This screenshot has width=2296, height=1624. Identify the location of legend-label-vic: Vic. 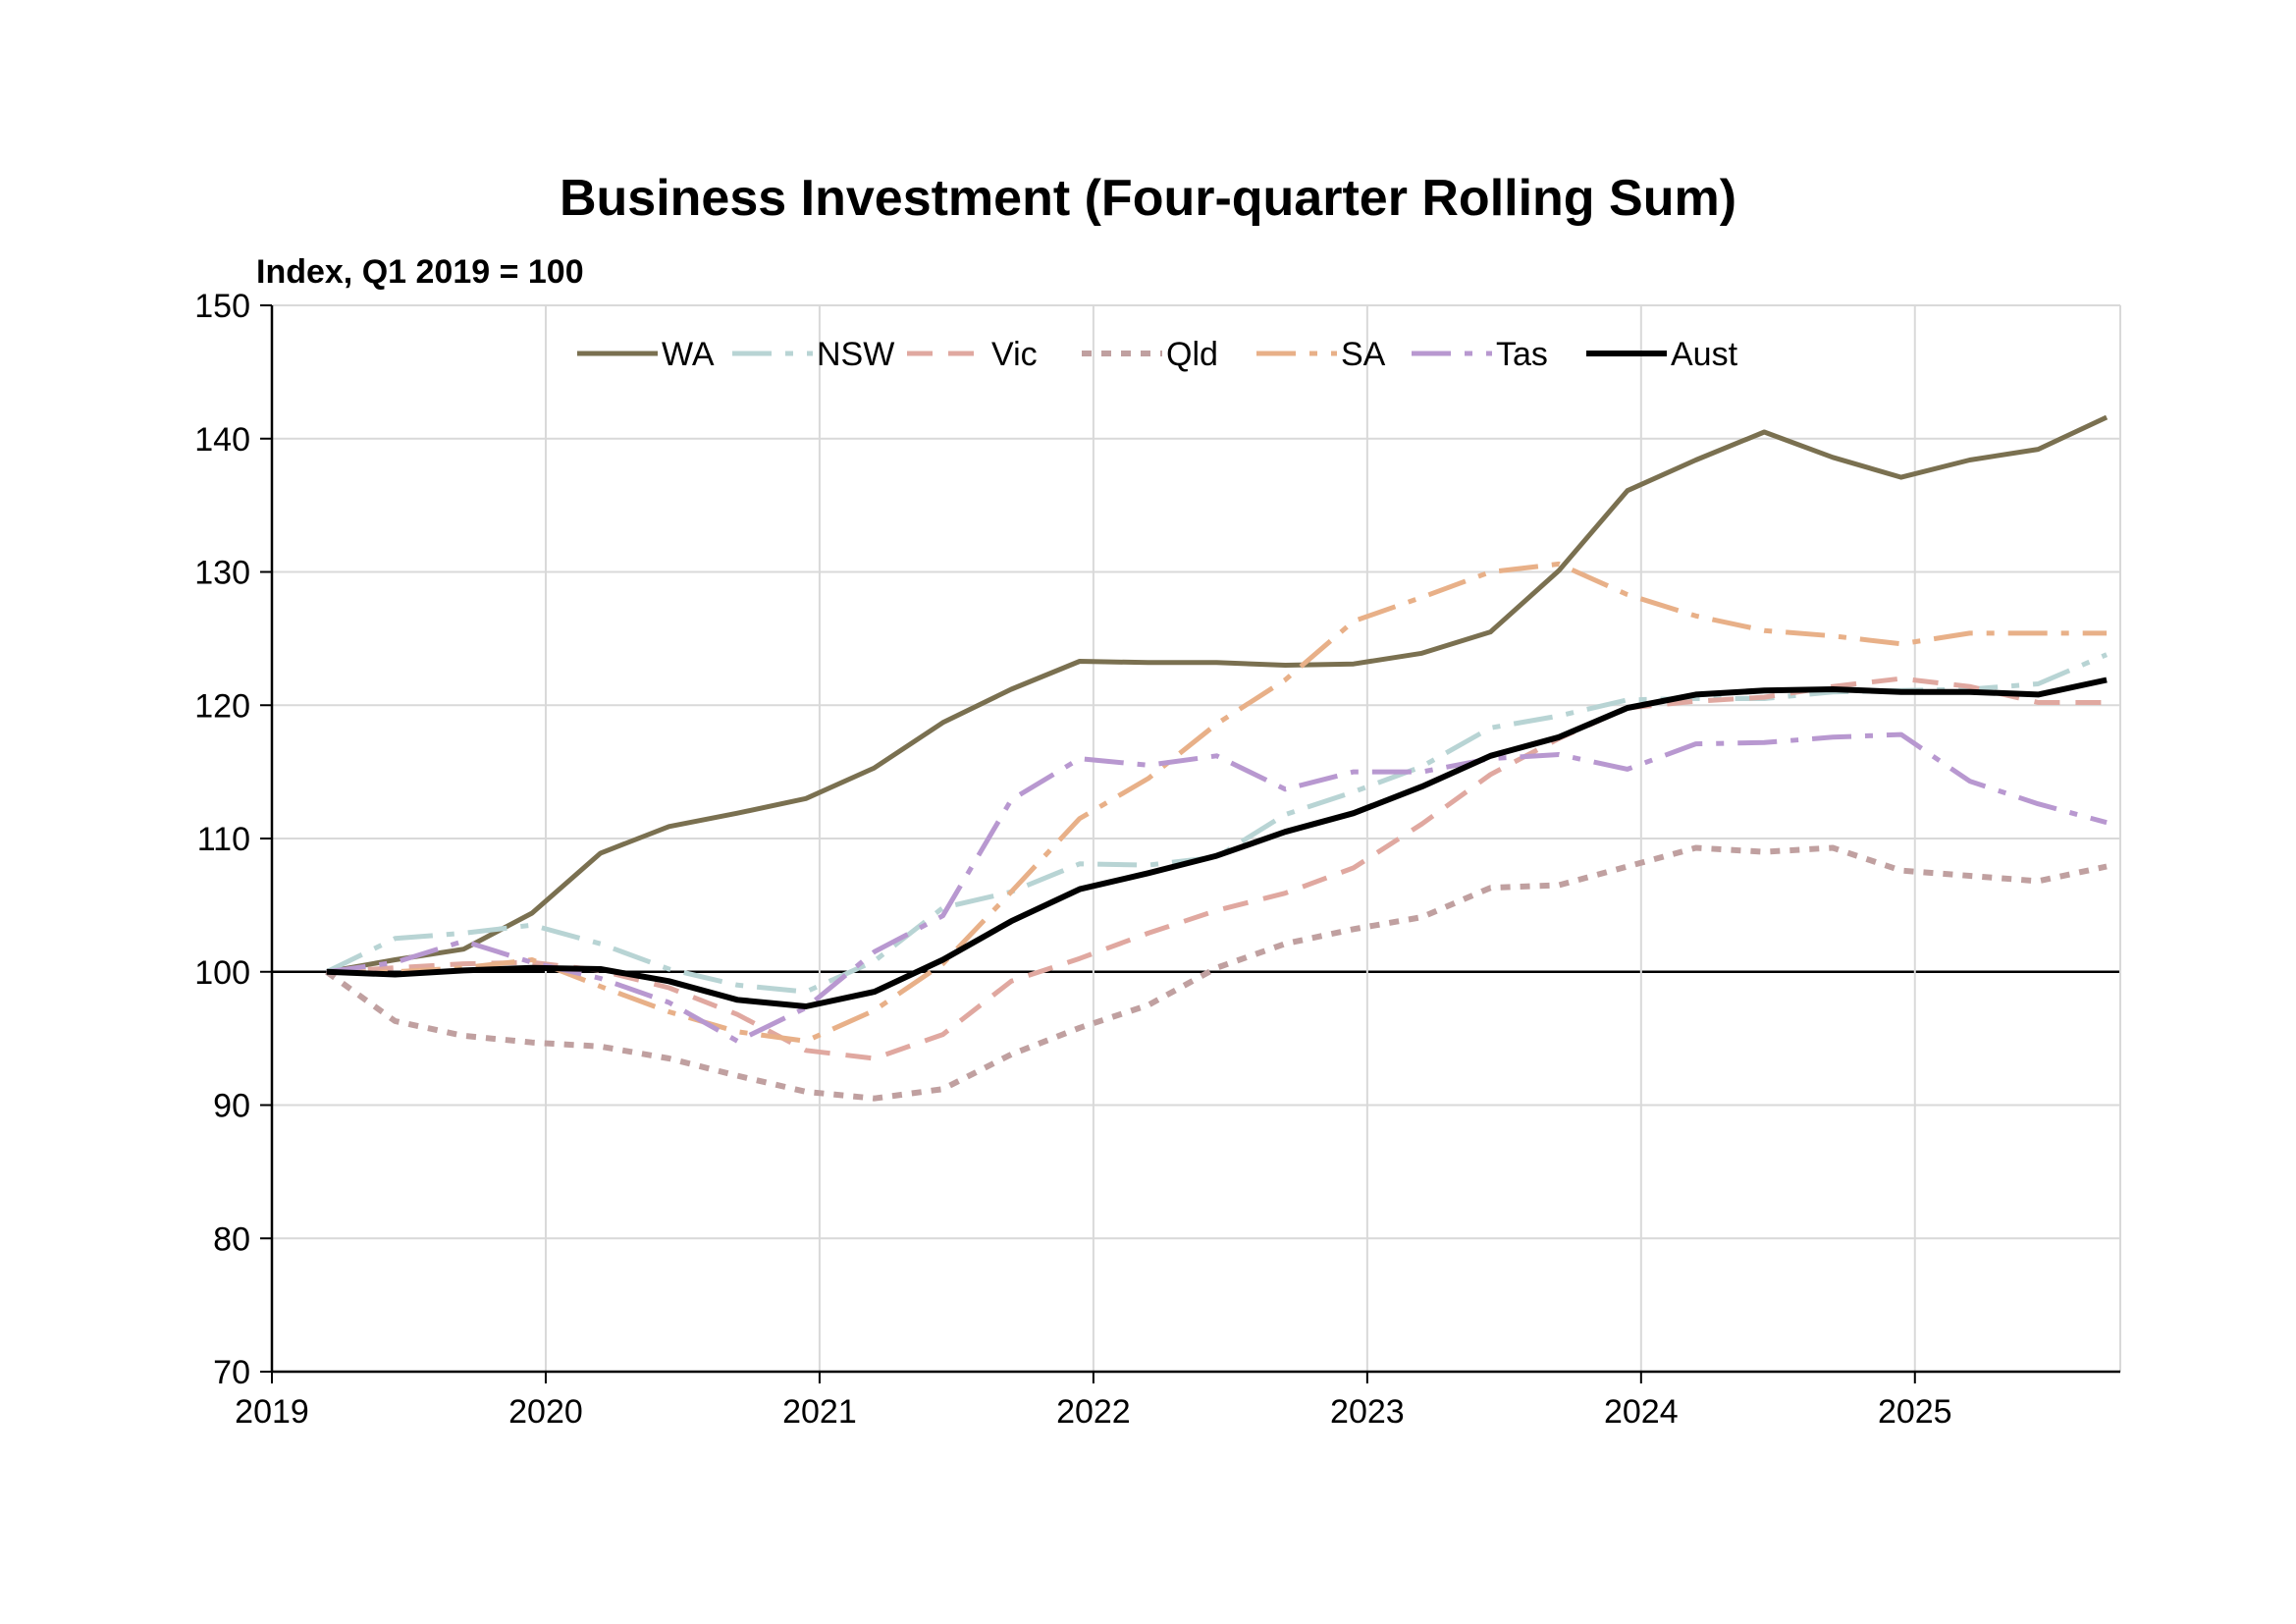
(1014, 354).